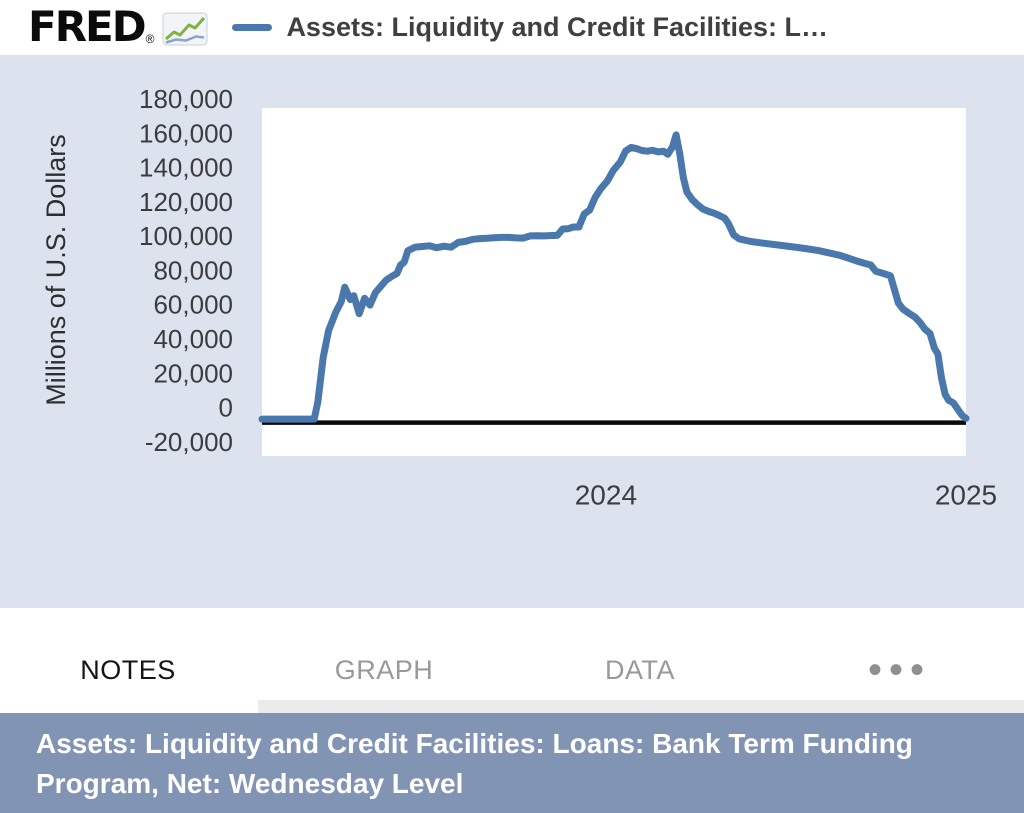 The image size is (1024, 813). What do you see at coordinates (189, 442) in the screenshot?
I see `y-tick-label: -20,000` at bounding box center [189, 442].